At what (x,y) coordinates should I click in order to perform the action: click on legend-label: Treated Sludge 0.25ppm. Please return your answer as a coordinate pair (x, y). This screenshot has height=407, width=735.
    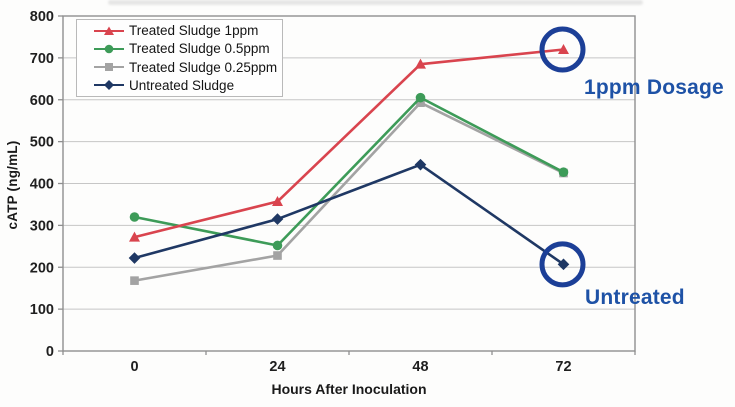
    Looking at the image, I should click on (203, 67).